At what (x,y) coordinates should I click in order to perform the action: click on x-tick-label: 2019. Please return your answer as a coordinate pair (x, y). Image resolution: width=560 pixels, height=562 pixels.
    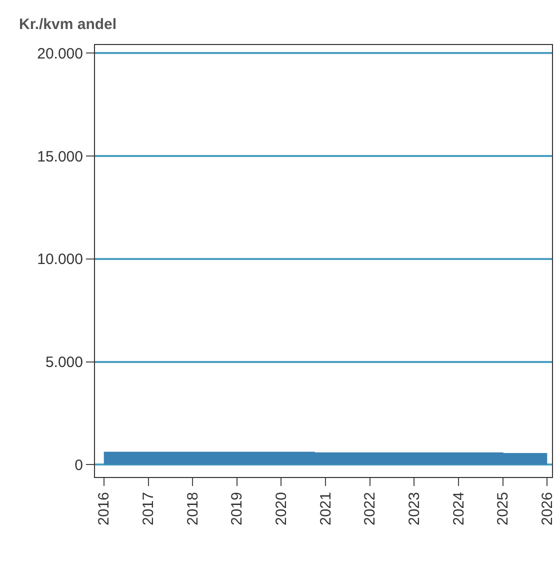
    Looking at the image, I should click on (237, 509).